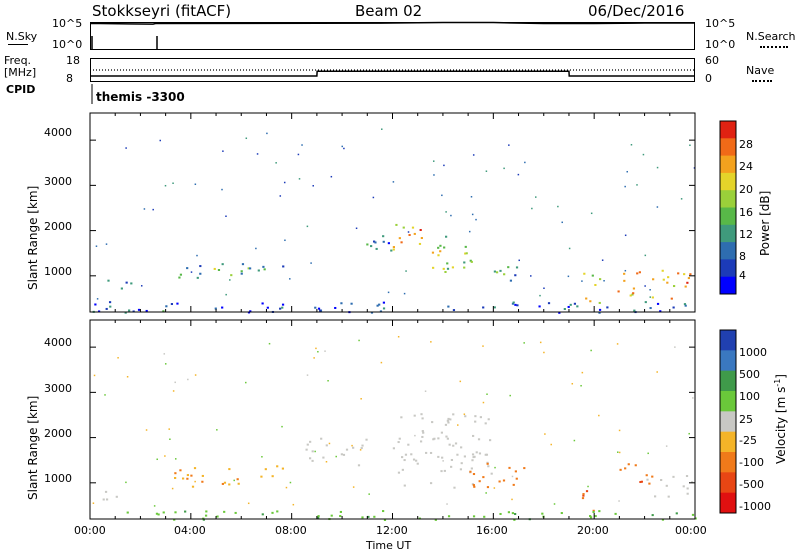 This screenshot has height=554, width=800. I want to click on power-colorbar-segment, so click(728, 233).